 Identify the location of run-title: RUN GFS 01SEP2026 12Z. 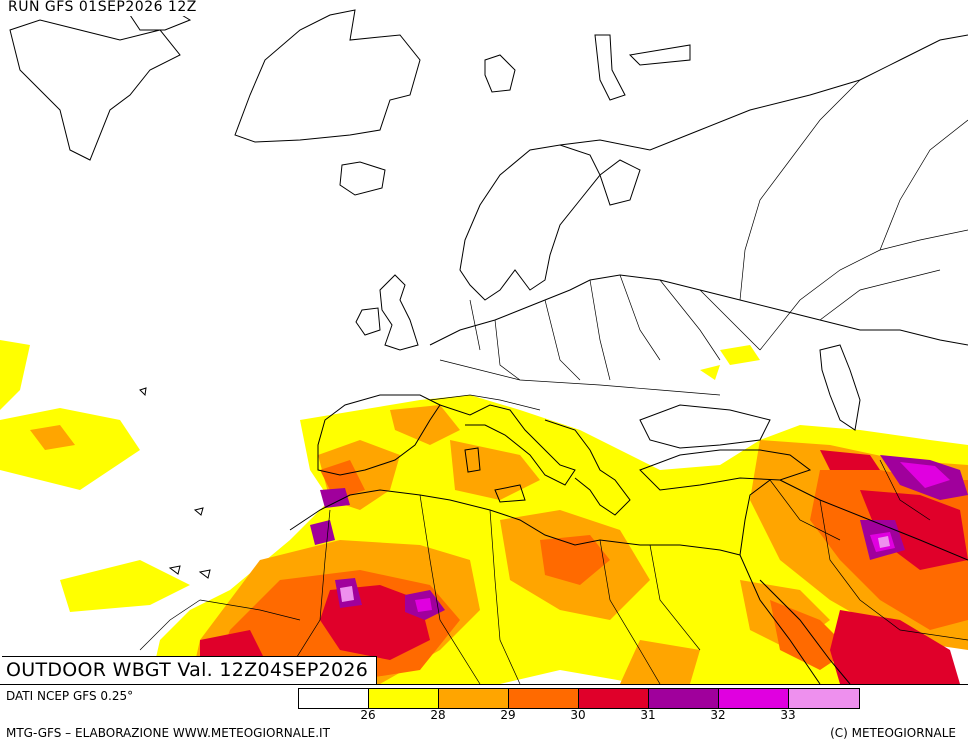
(102, 8).